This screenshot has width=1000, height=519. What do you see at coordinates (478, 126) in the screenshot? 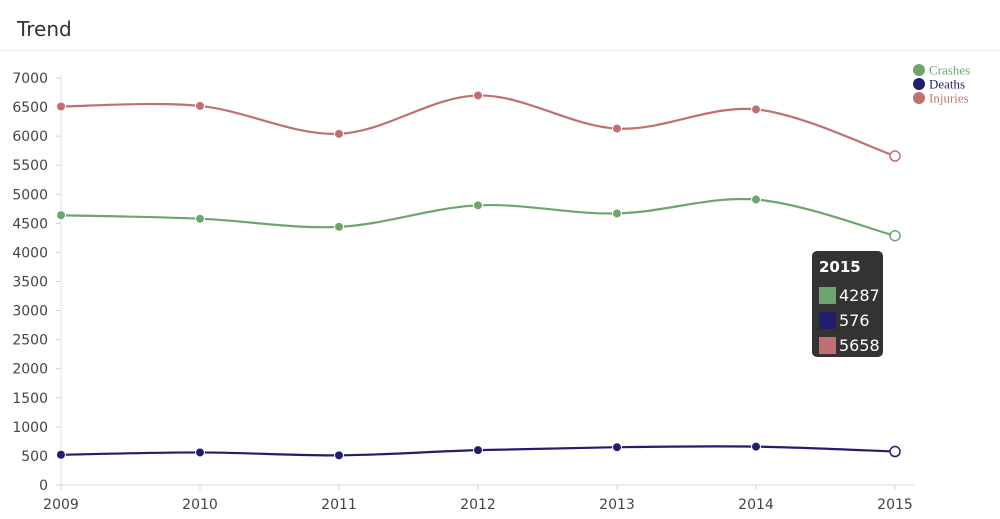
I see `series-line-injuries` at bounding box center [478, 126].